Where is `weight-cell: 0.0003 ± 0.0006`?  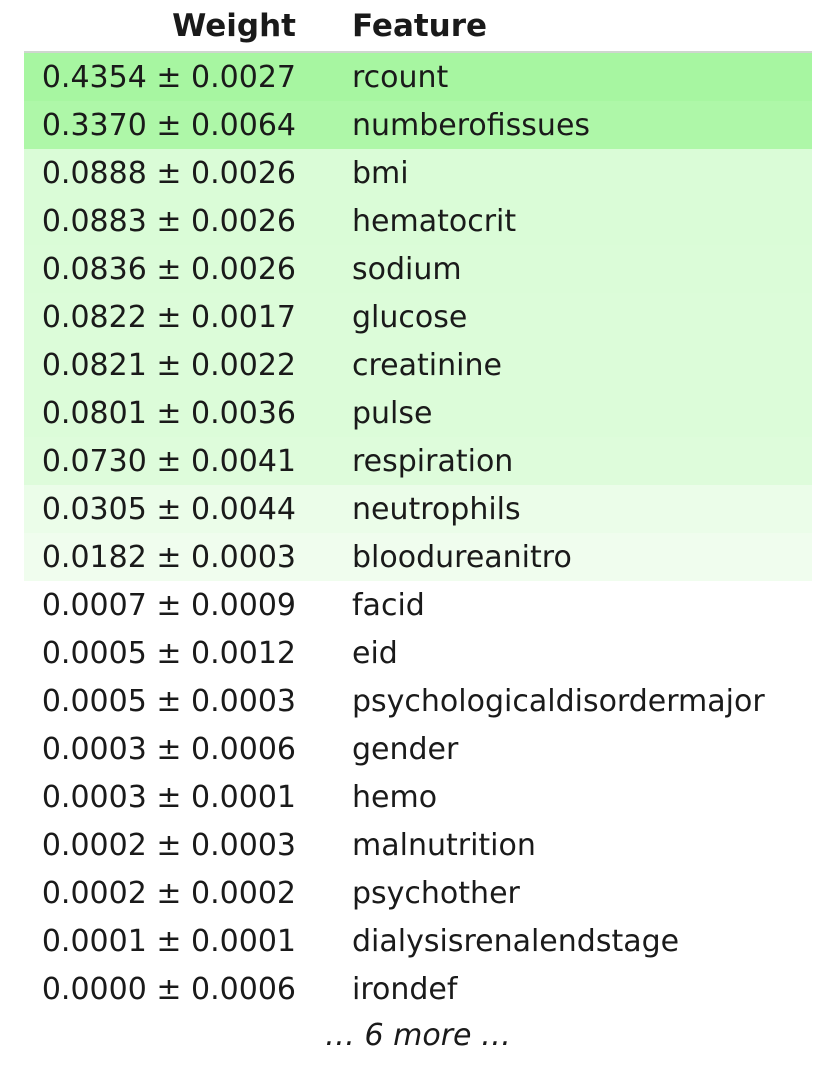 weight-cell: 0.0003 ± 0.0006 is located at coordinates (168, 749).